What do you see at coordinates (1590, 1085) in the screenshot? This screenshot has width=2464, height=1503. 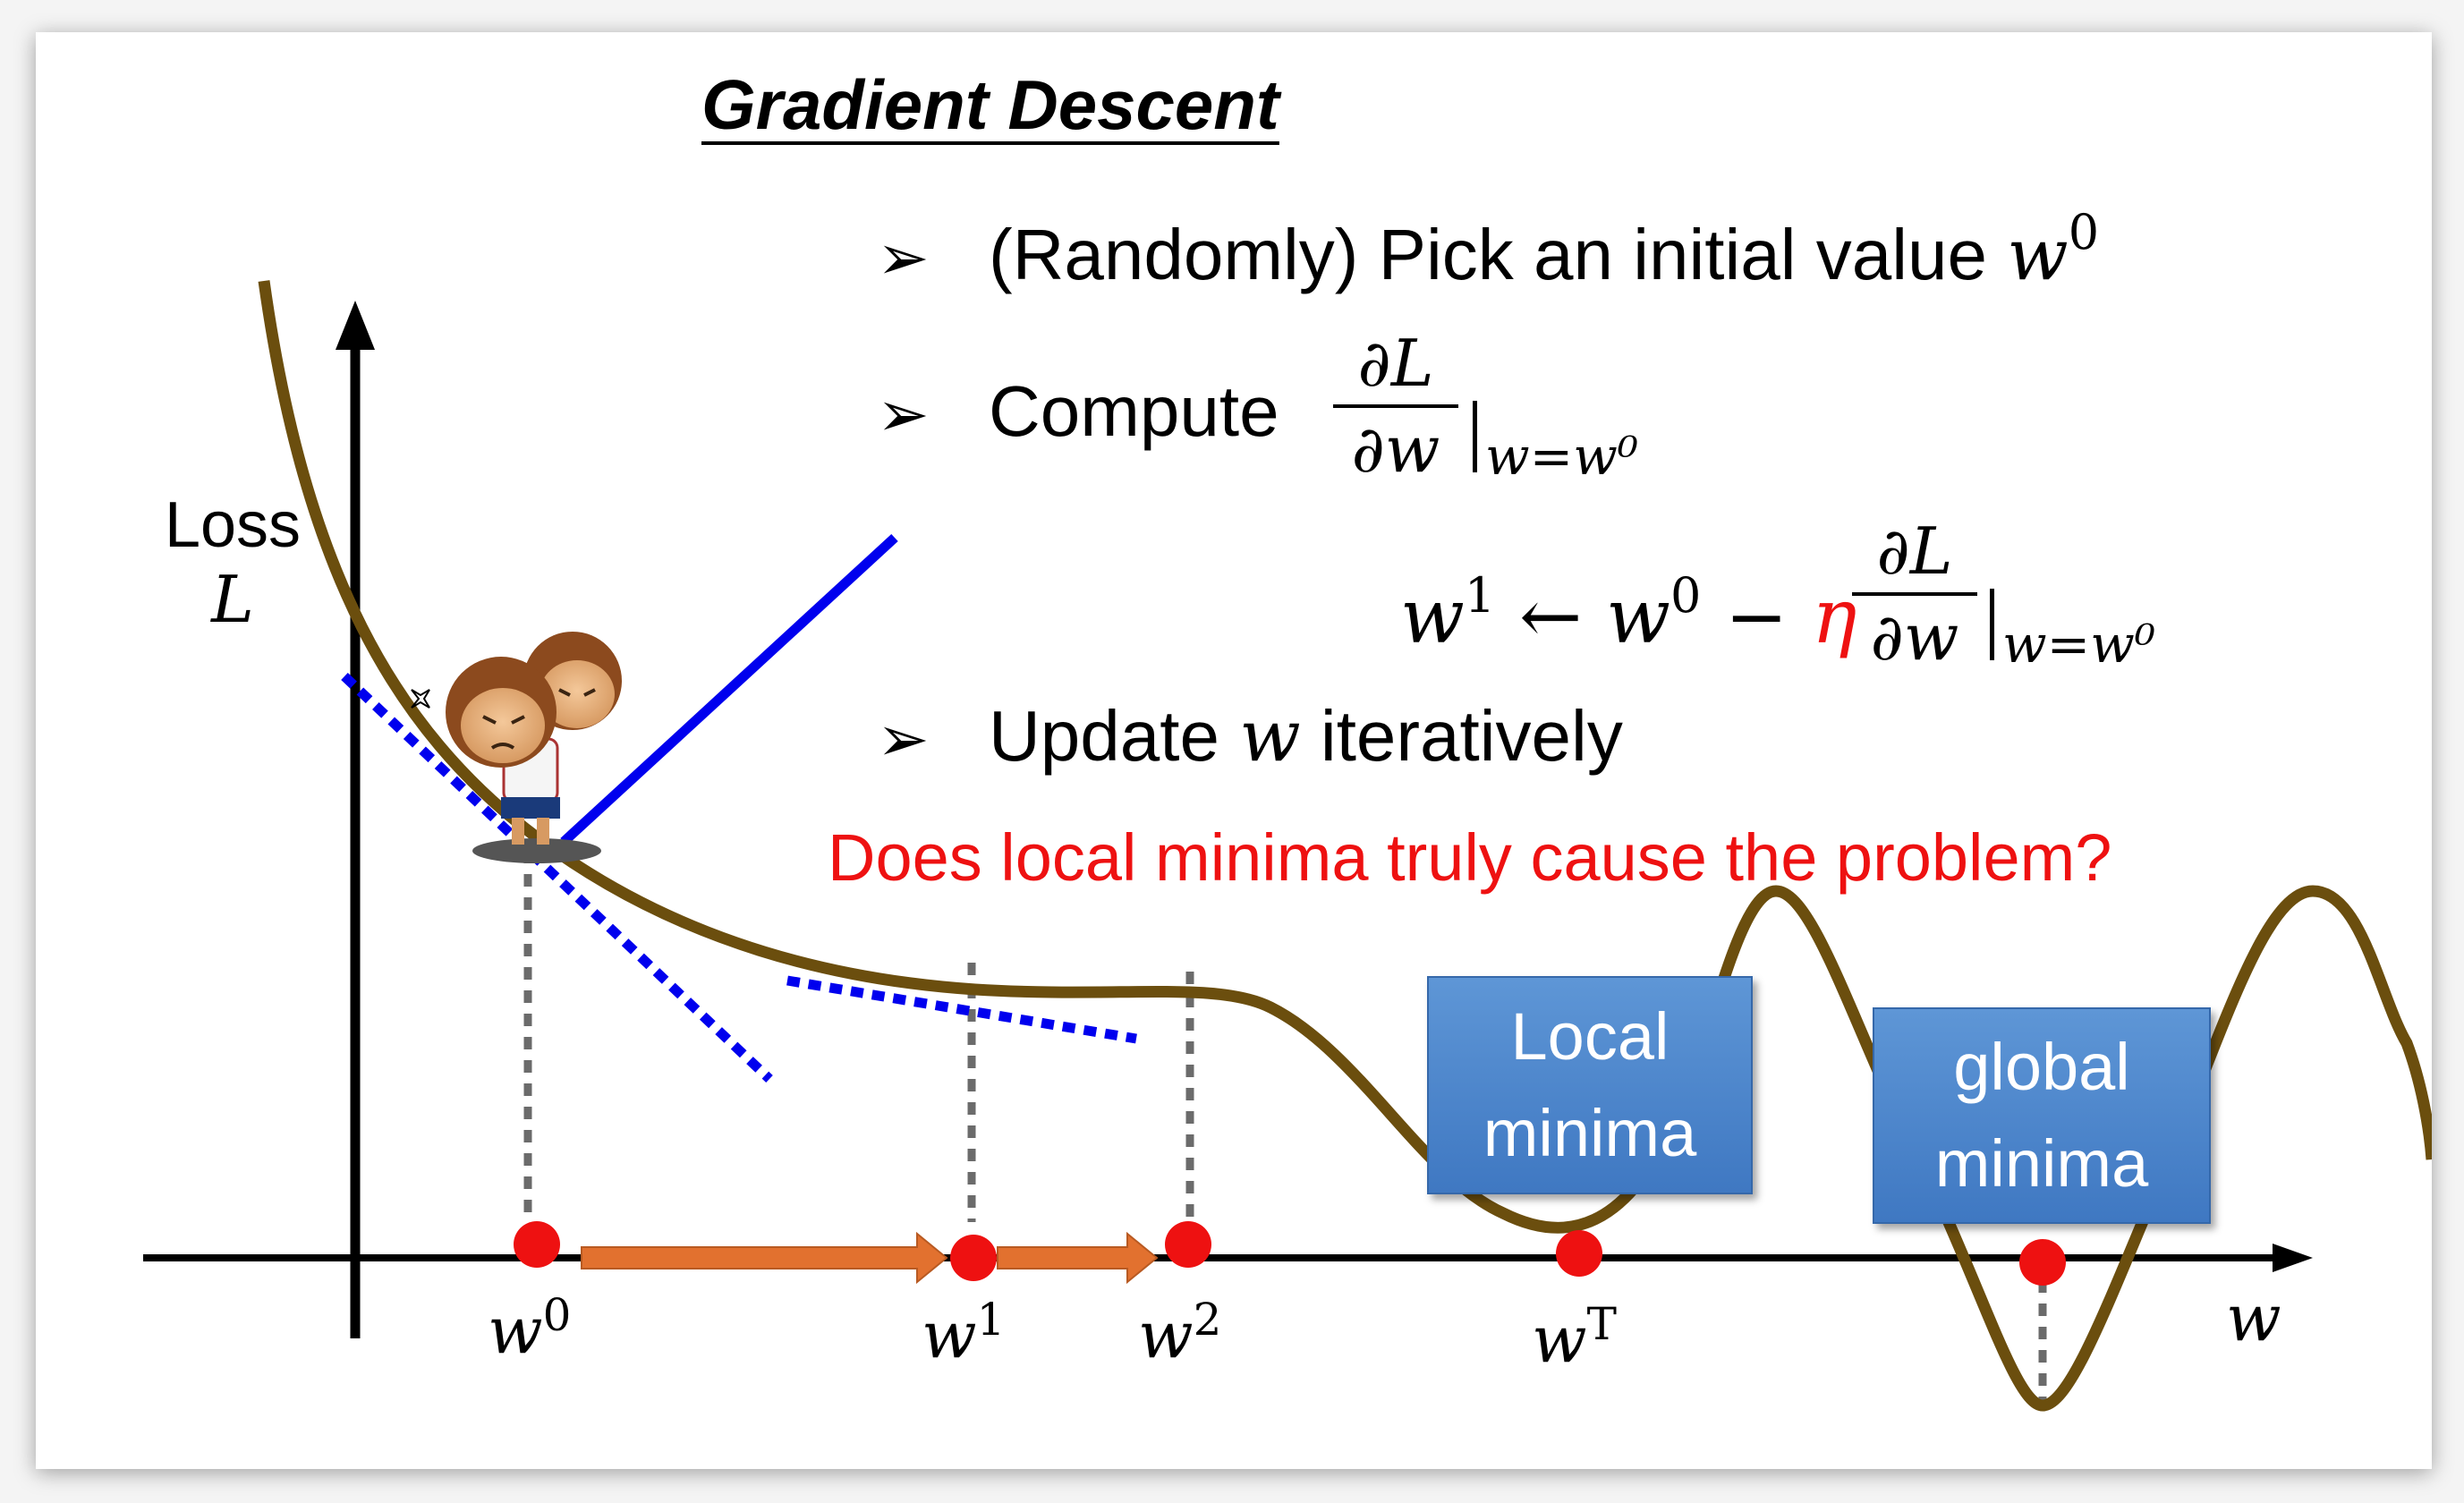 I see `local-minima-box: Local minima` at bounding box center [1590, 1085].